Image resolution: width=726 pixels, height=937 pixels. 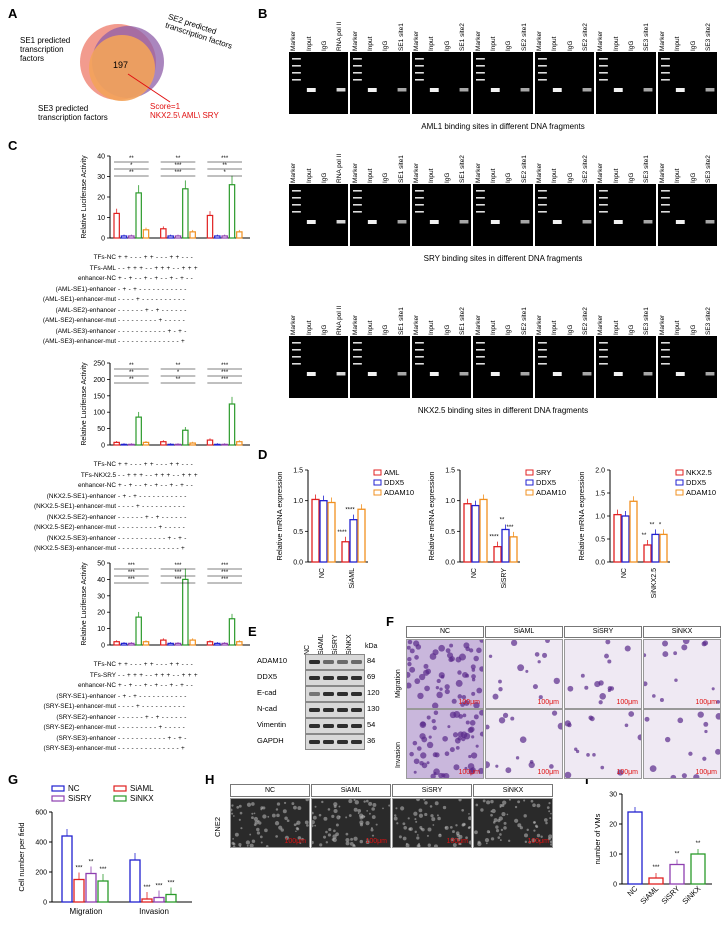 I want to click on x-category-label: SiSRY, so click(x=504, y=578).